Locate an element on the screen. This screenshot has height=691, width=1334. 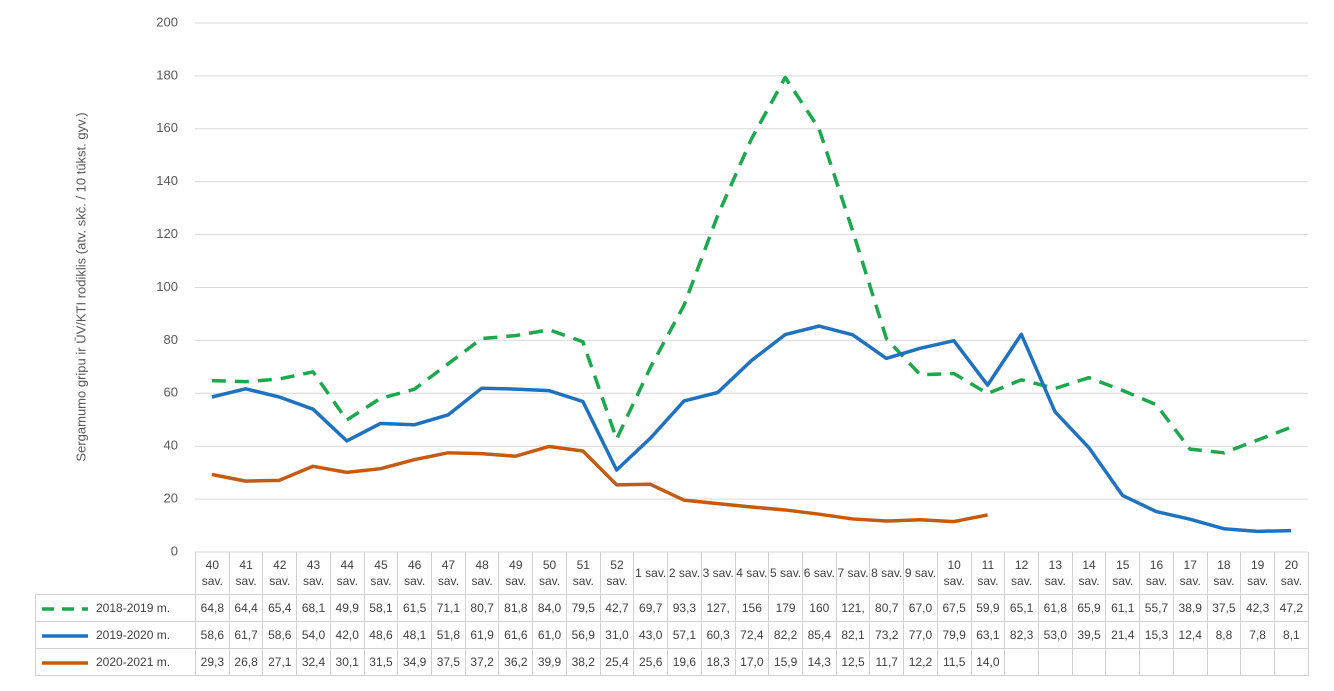
data-label: 12,5 is located at coordinates (853, 662).